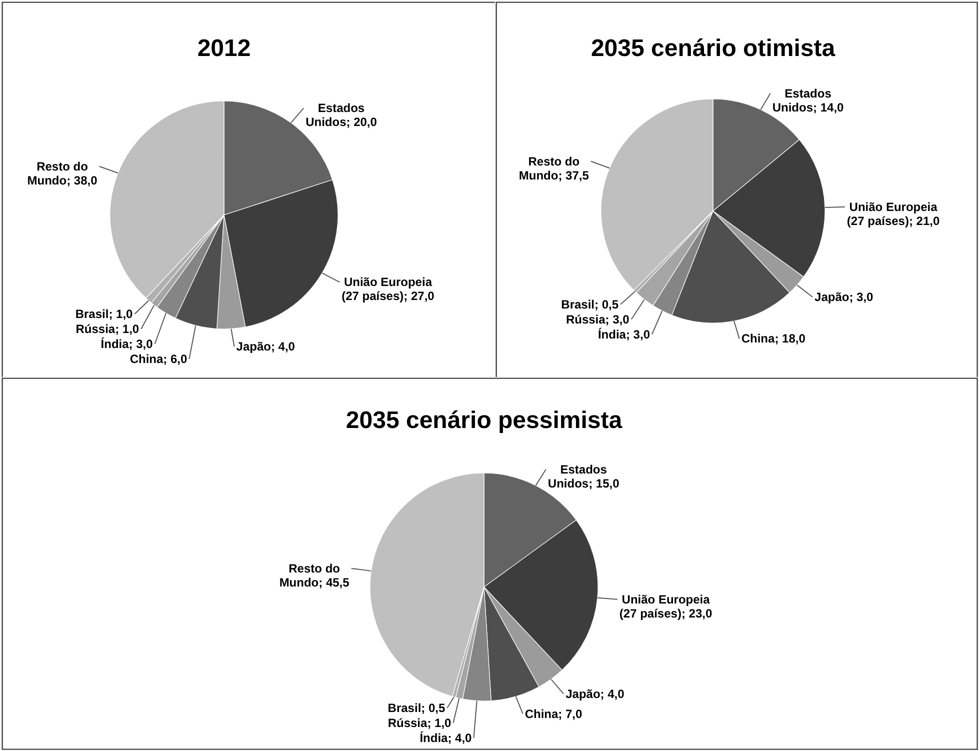 The height and width of the screenshot is (751, 979). I want to click on slice-label: Brasil; 1,0, so click(104, 314).